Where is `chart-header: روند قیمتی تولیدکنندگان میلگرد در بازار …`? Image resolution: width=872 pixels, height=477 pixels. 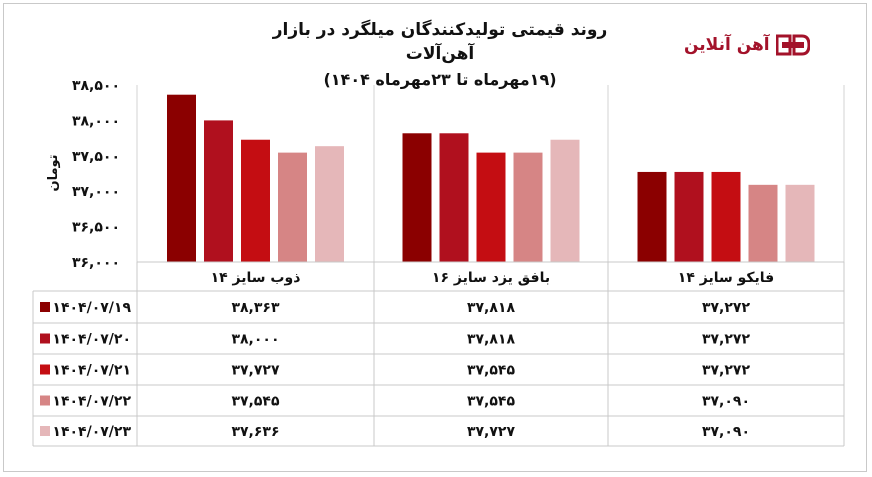 chart-header: روند قیمتی تولیدکنندگان میلگرد در بازار … is located at coordinates (440, 55).